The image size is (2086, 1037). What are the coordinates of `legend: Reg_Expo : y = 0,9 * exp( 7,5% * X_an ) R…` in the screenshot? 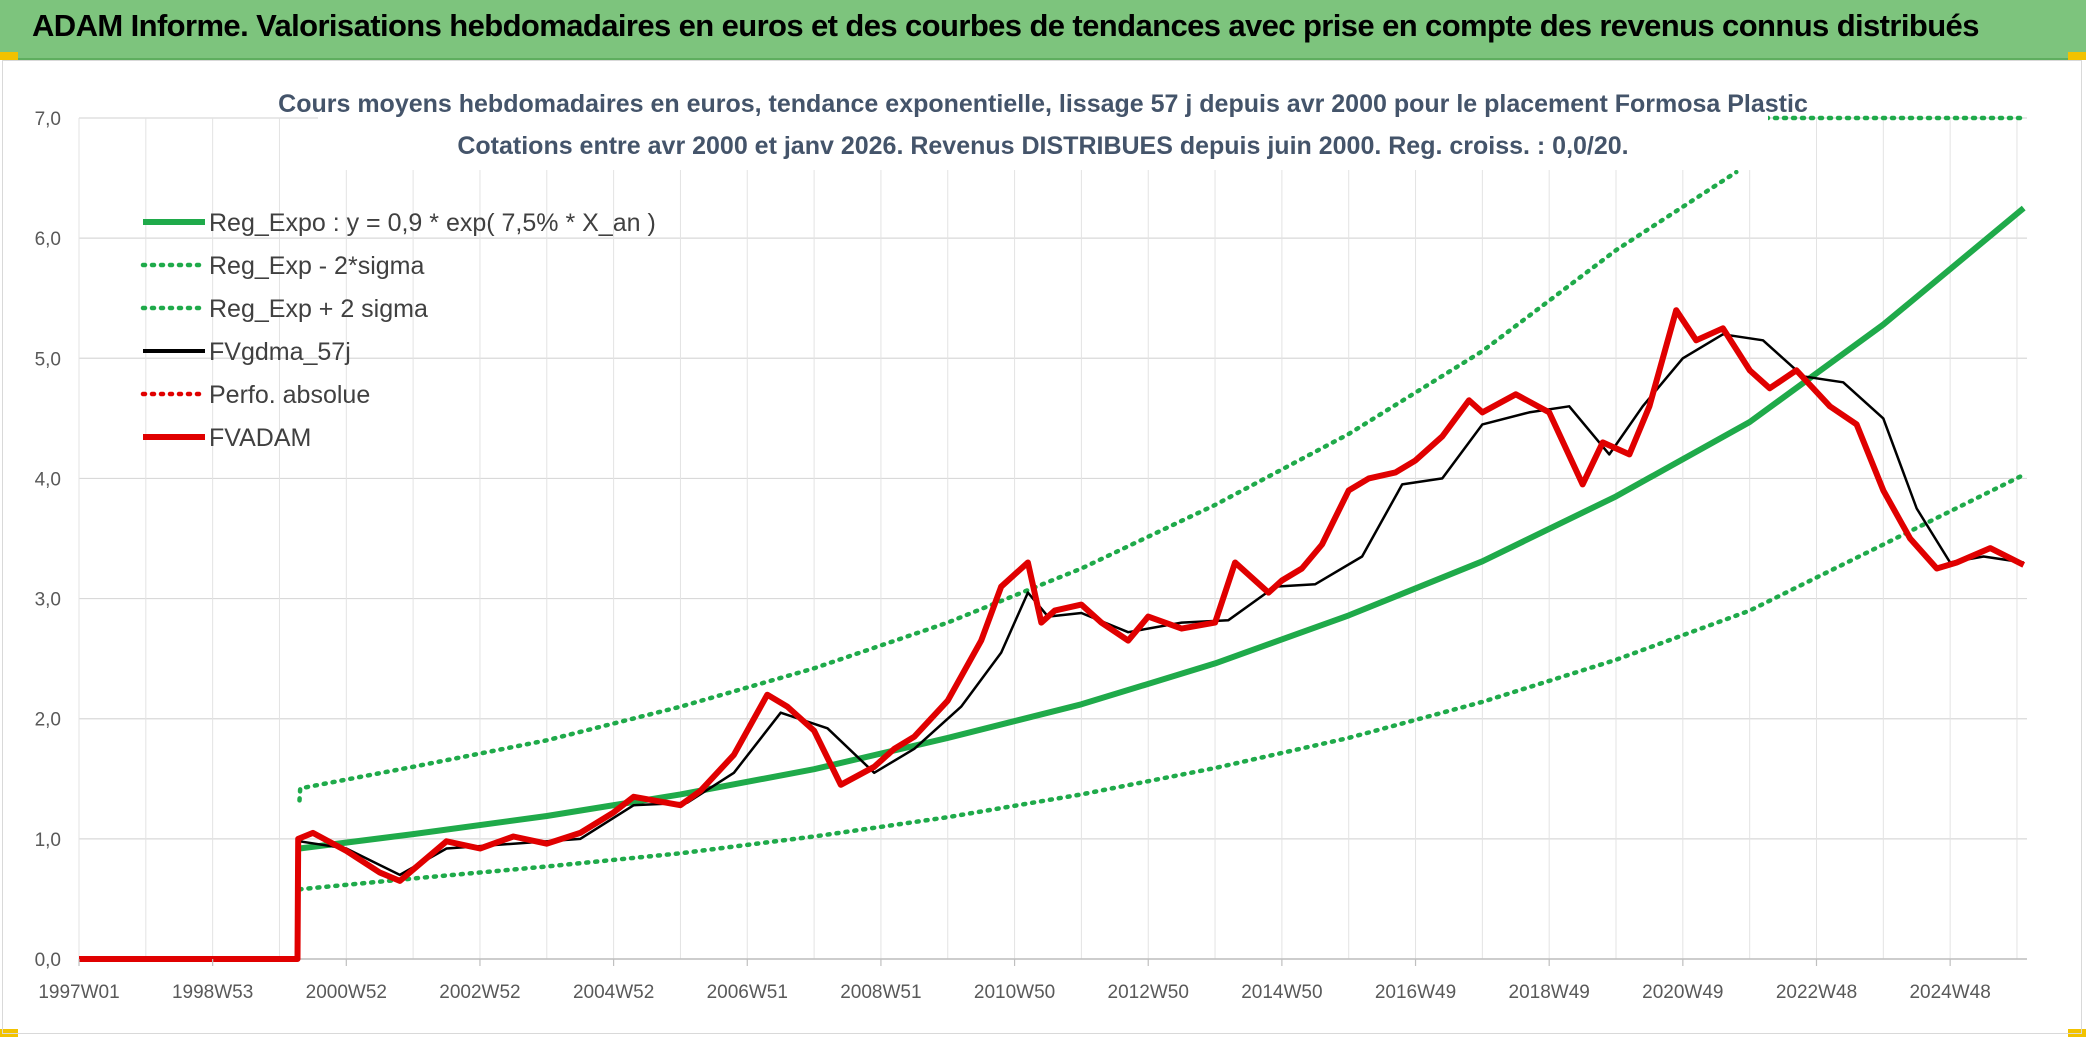 It's located at (398, 330).